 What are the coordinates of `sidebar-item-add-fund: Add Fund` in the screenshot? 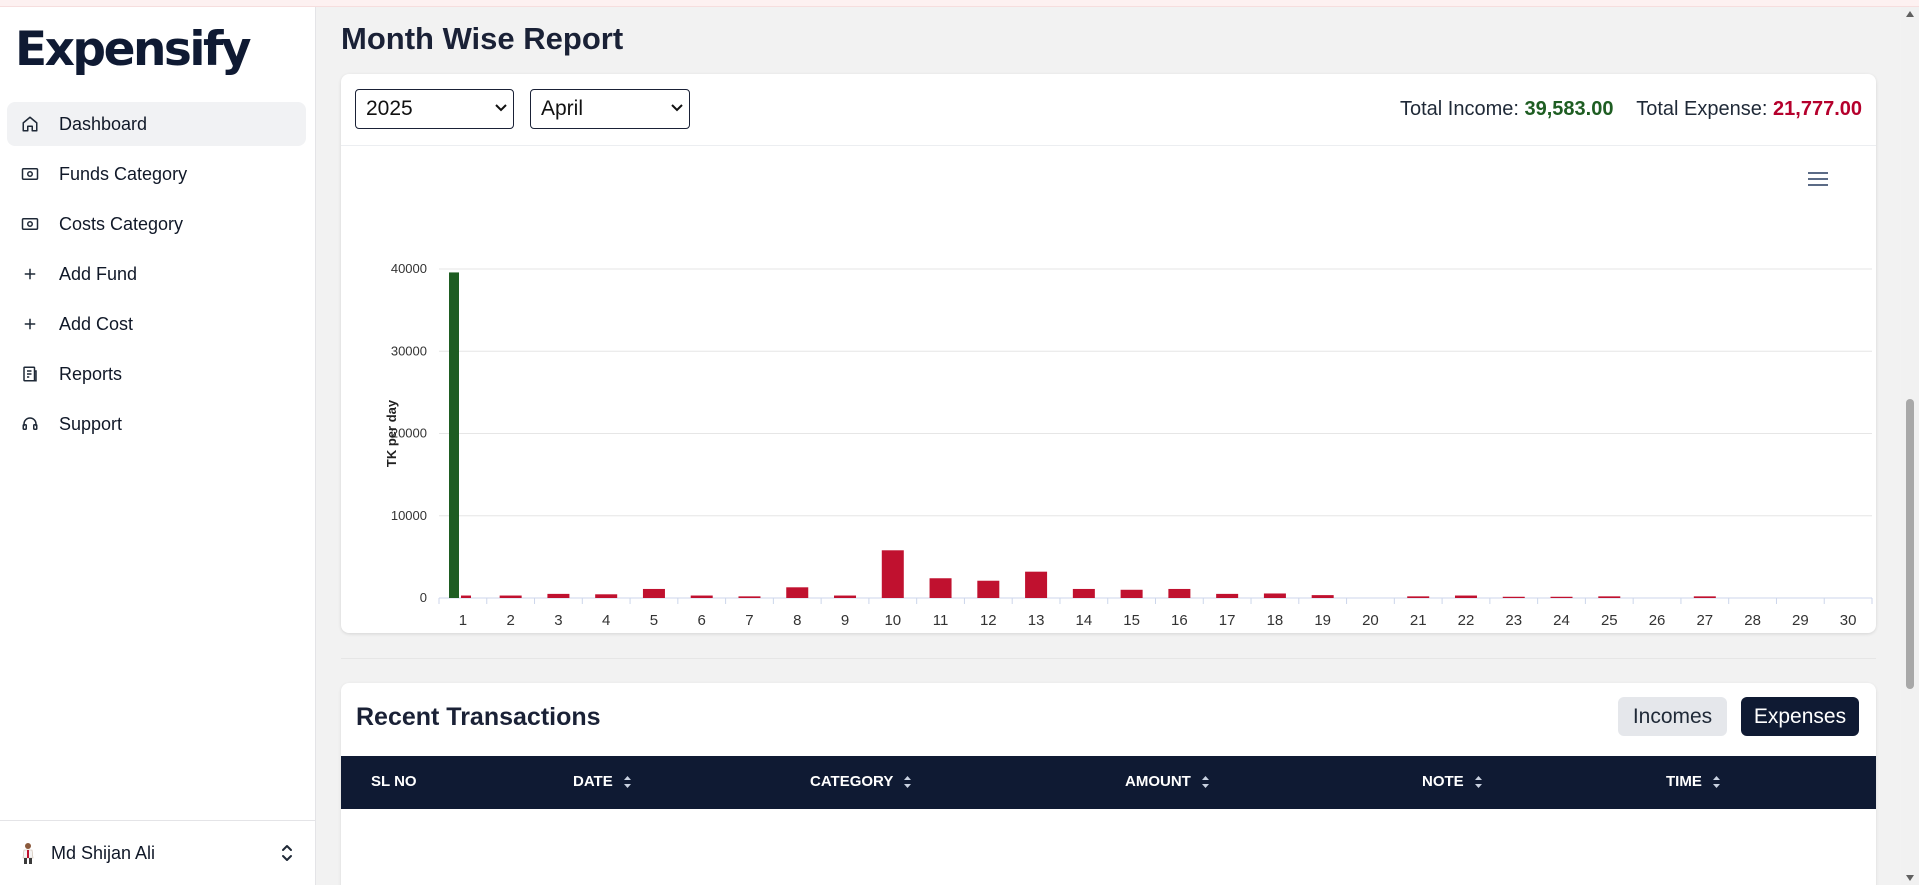 It's located at (156, 274).